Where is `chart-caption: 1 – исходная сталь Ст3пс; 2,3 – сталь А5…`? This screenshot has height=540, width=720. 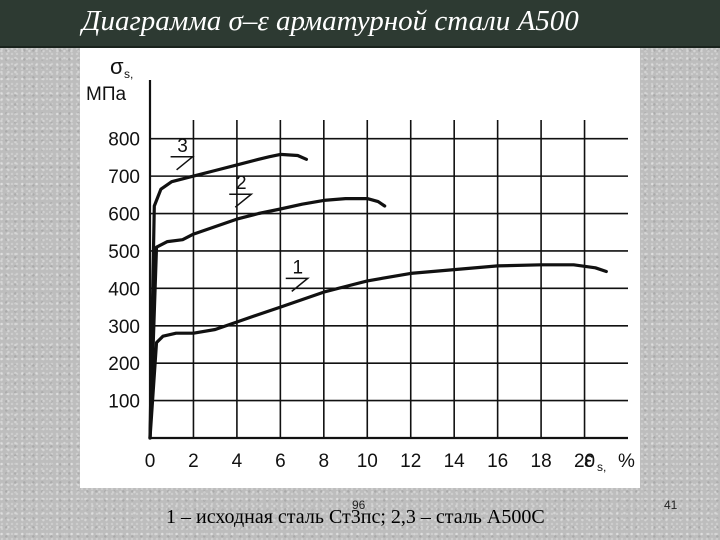
chart-caption: 1 – исходная сталь Ст3пс; 2,3 – сталь А5… is located at coordinates (355, 517).